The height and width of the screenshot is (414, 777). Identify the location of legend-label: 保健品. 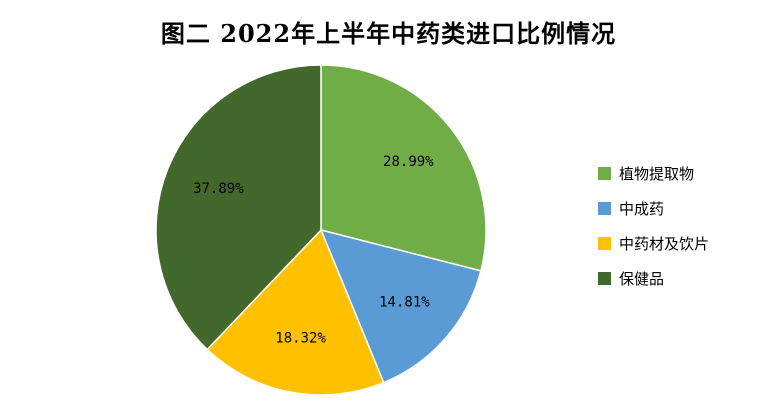
(642, 279).